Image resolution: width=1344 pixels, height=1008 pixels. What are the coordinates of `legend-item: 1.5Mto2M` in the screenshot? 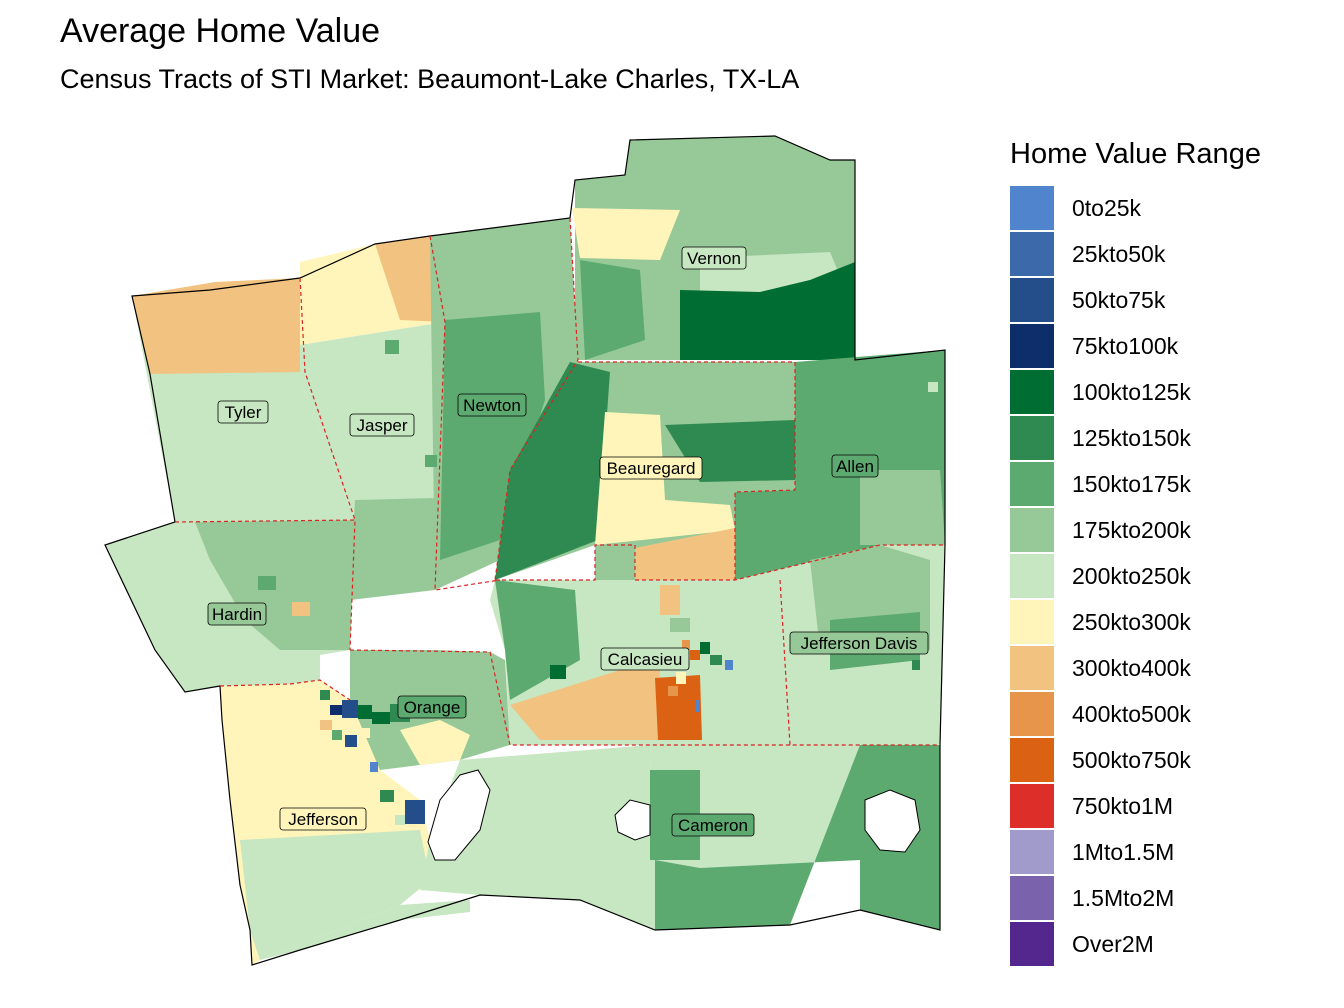 It's located at (1170, 898).